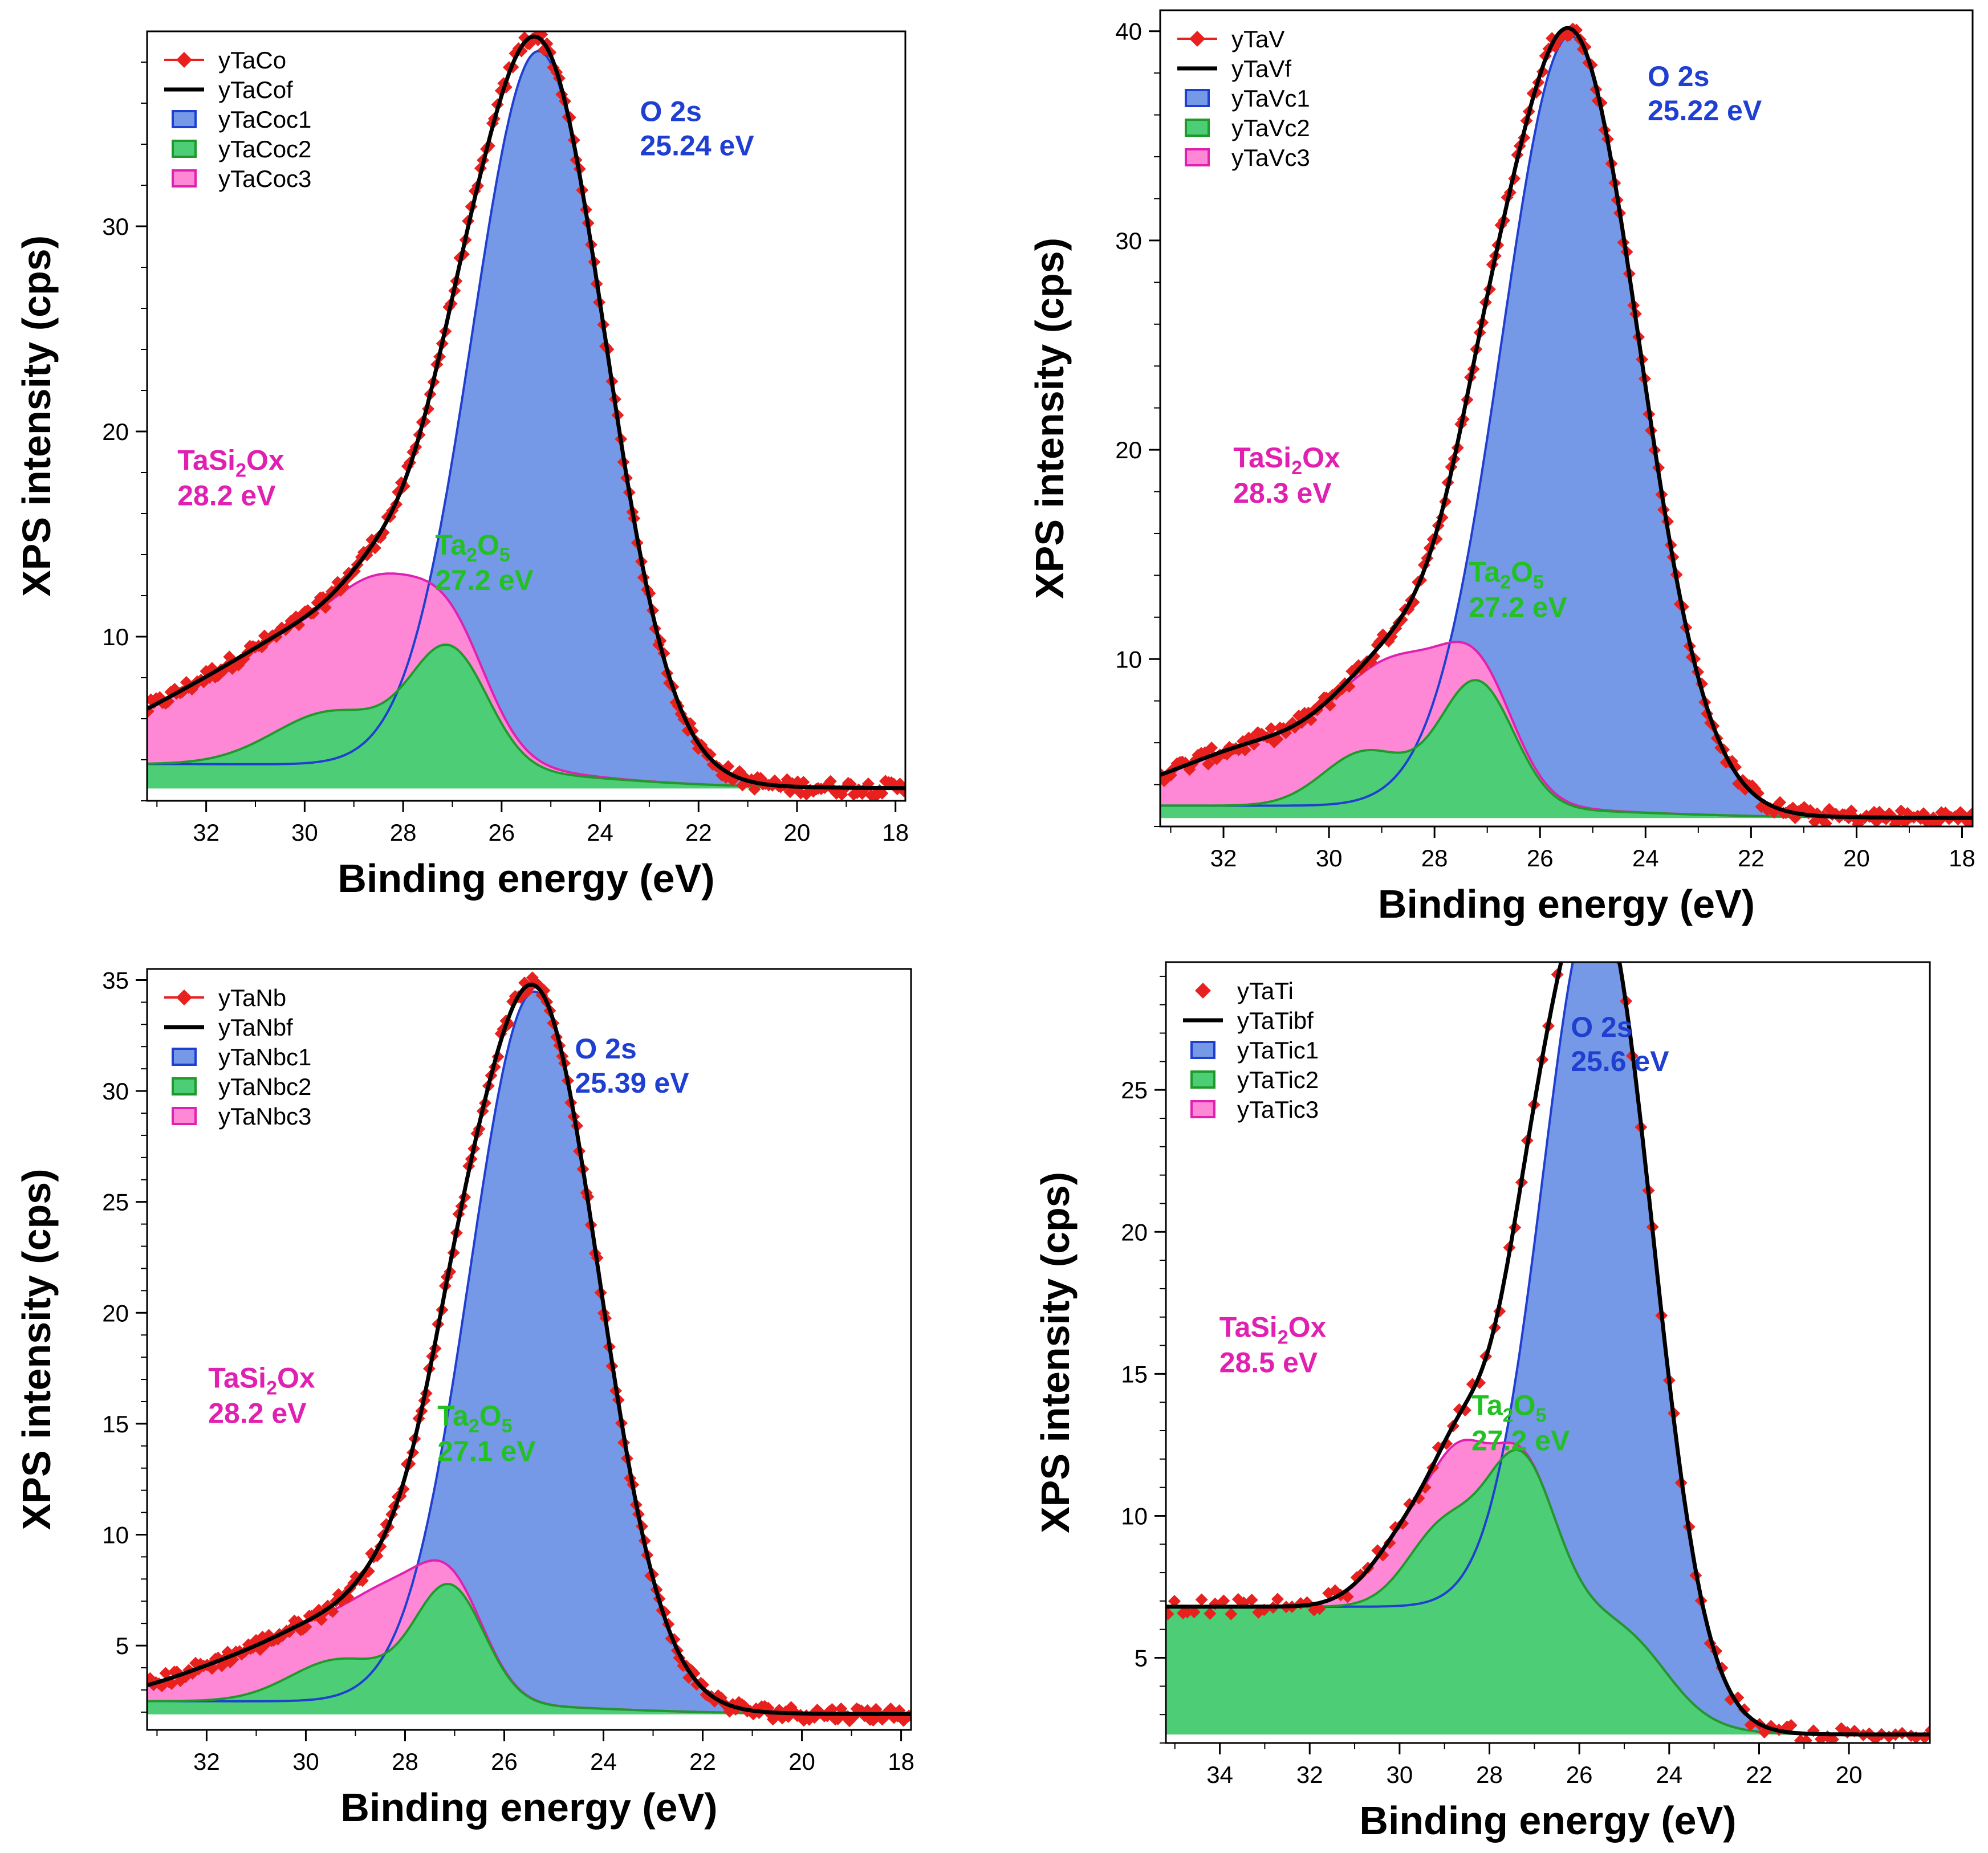 This screenshot has height=1853, width=1988. I want to click on legend-label: yTaNb, so click(252, 997).